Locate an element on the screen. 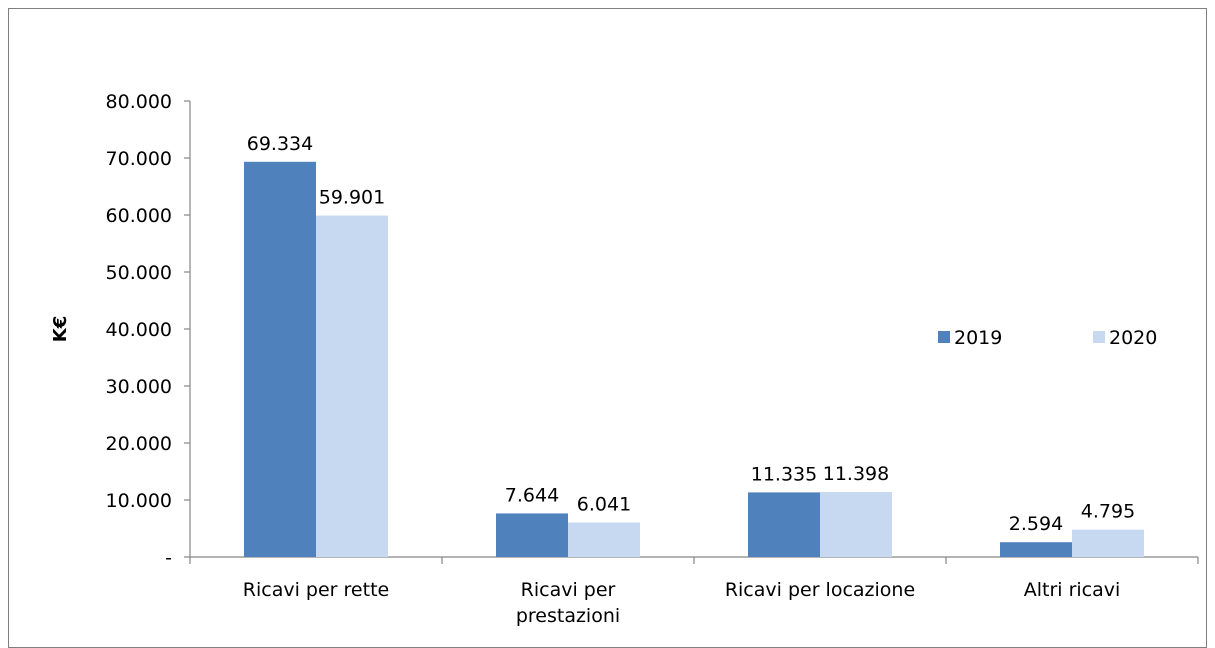 This screenshot has width=1215, height=648. y-tick-label: 30.000 is located at coordinates (139, 387).